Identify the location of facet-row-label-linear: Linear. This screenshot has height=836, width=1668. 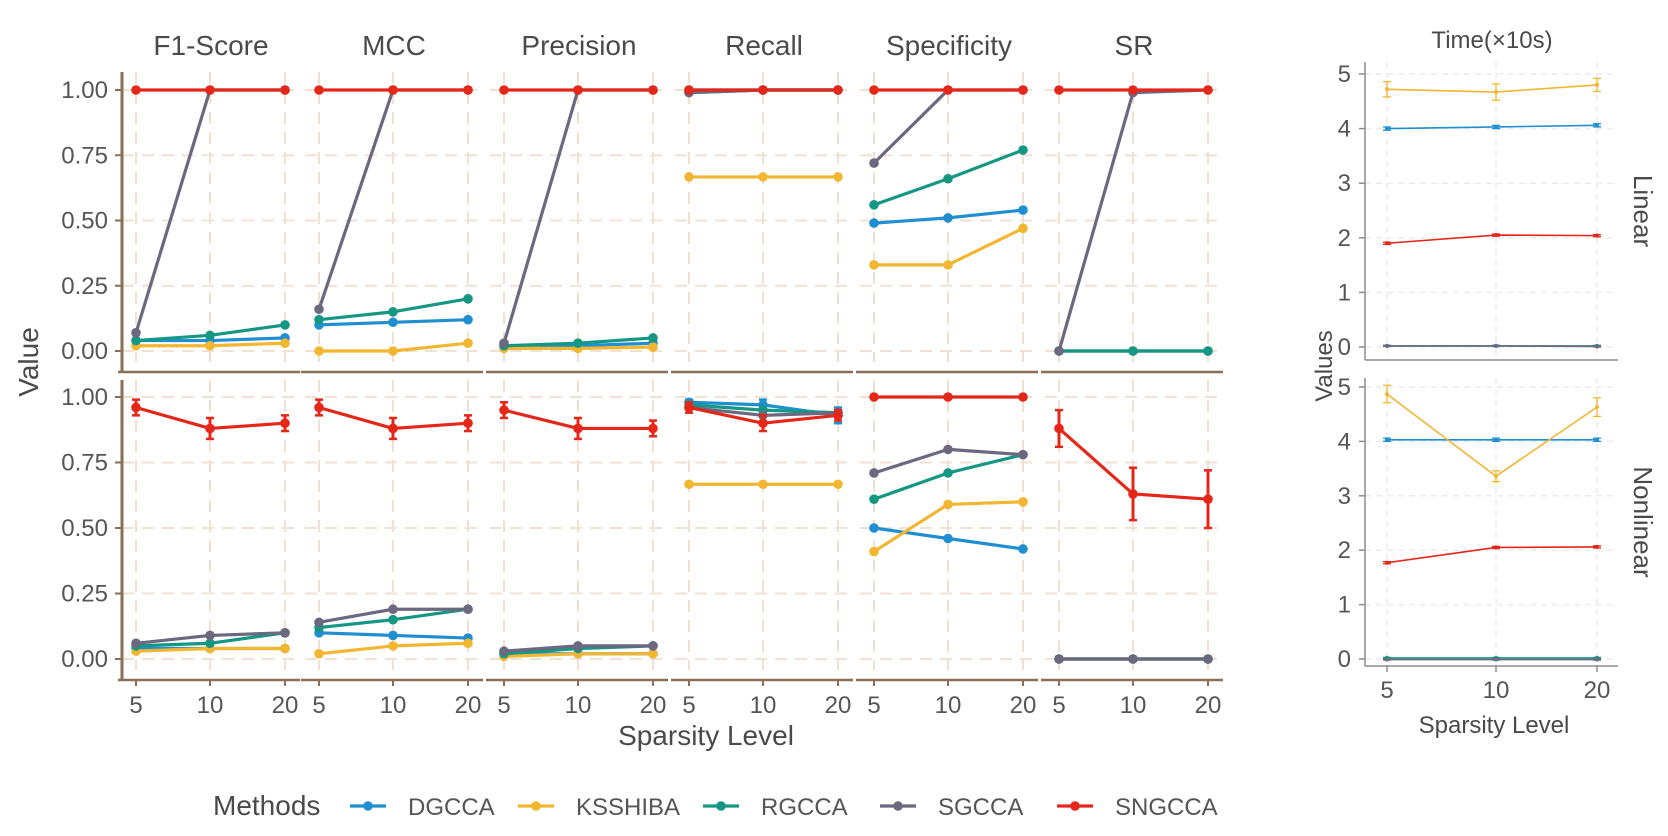
(1643, 211).